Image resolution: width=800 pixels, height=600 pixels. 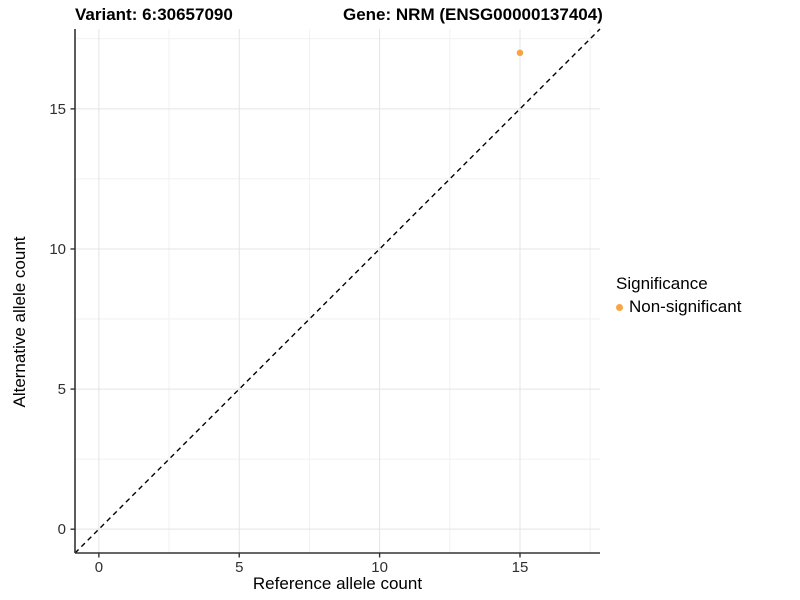 I want to click on x-axis-title: Reference allele count, so click(x=337, y=583).